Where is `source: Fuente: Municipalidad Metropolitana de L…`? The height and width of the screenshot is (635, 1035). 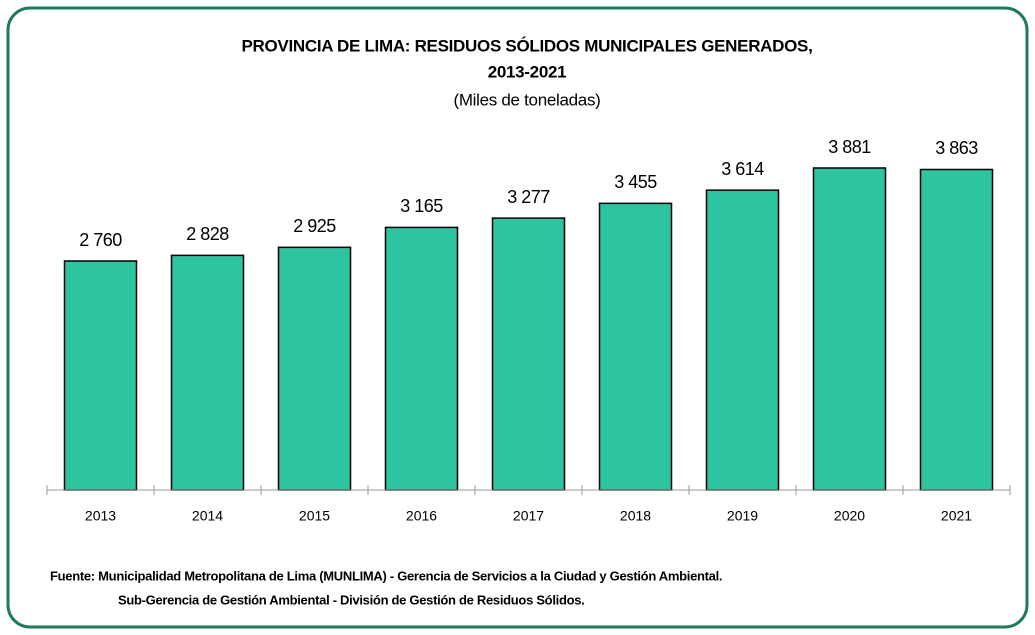 source: Fuente: Municipalidad Metropolitana de L… is located at coordinates (386, 575).